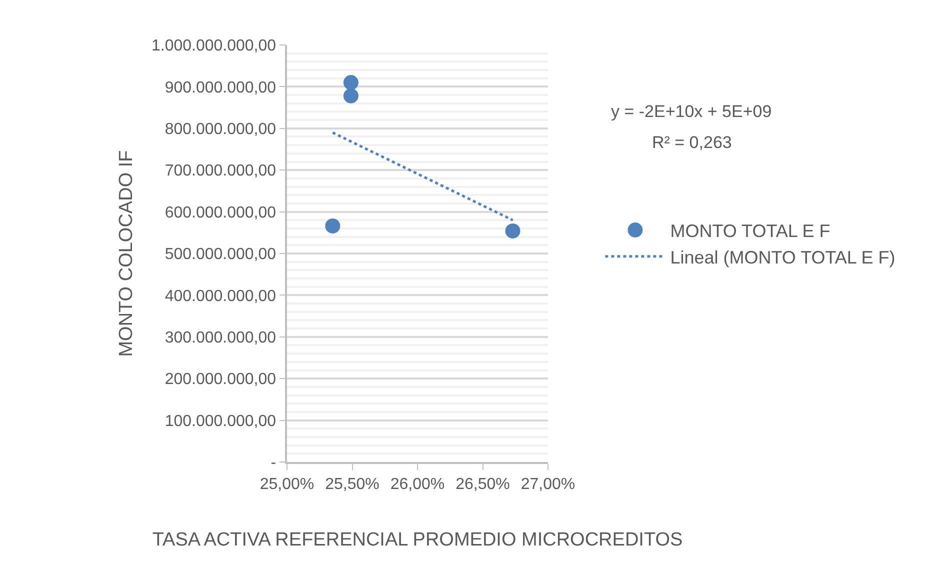 The height and width of the screenshot is (571, 934). What do you see at coordinates (220, 379) in the screenshot?
I see `y-tick-label: 200.000.000,00` at bounding box center [220, 379].